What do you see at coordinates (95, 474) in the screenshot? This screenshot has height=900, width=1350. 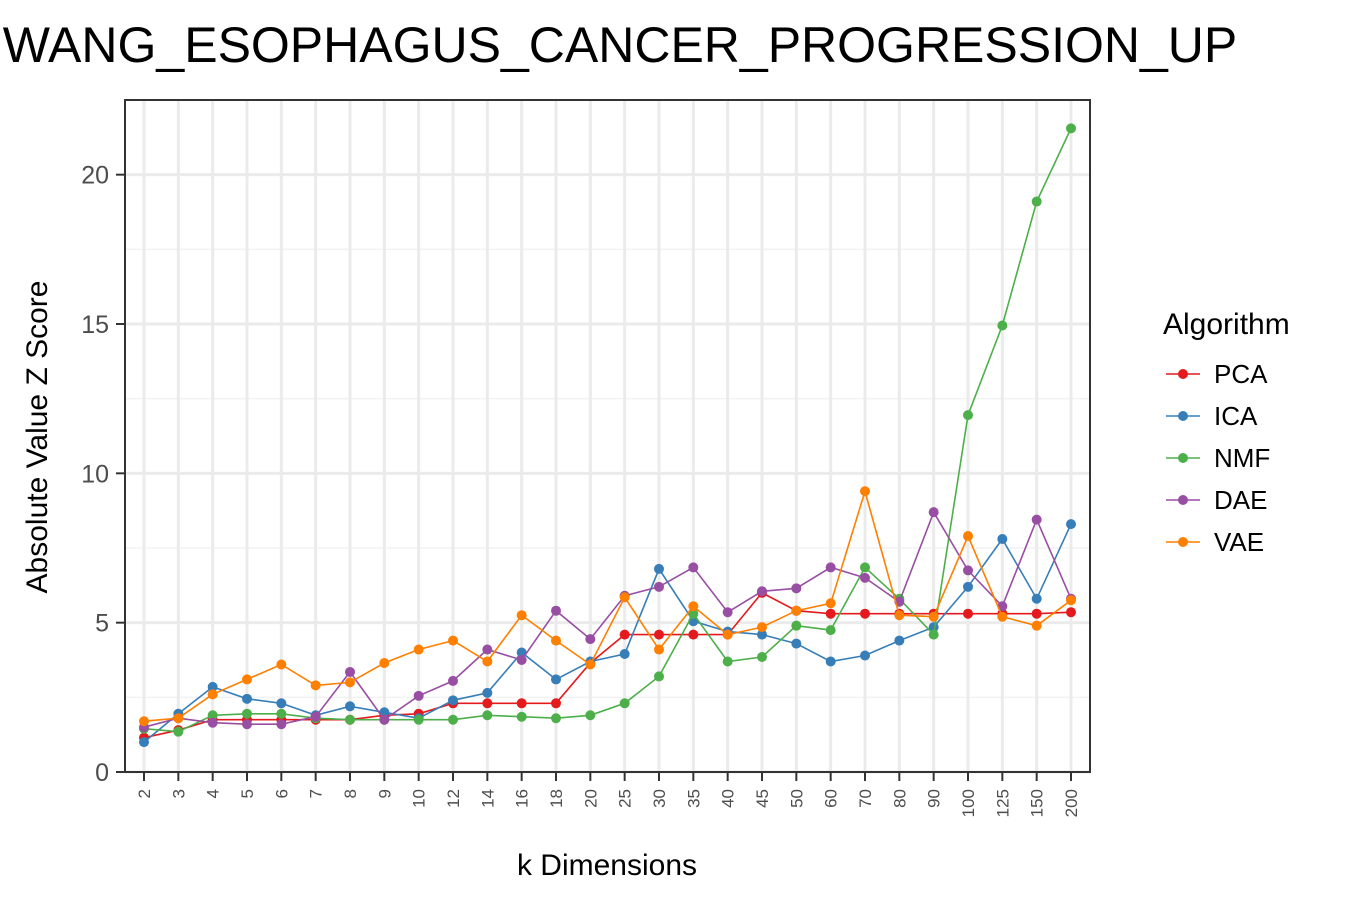 I see `y-tick-label: 10` at bounding box center [95, 474].